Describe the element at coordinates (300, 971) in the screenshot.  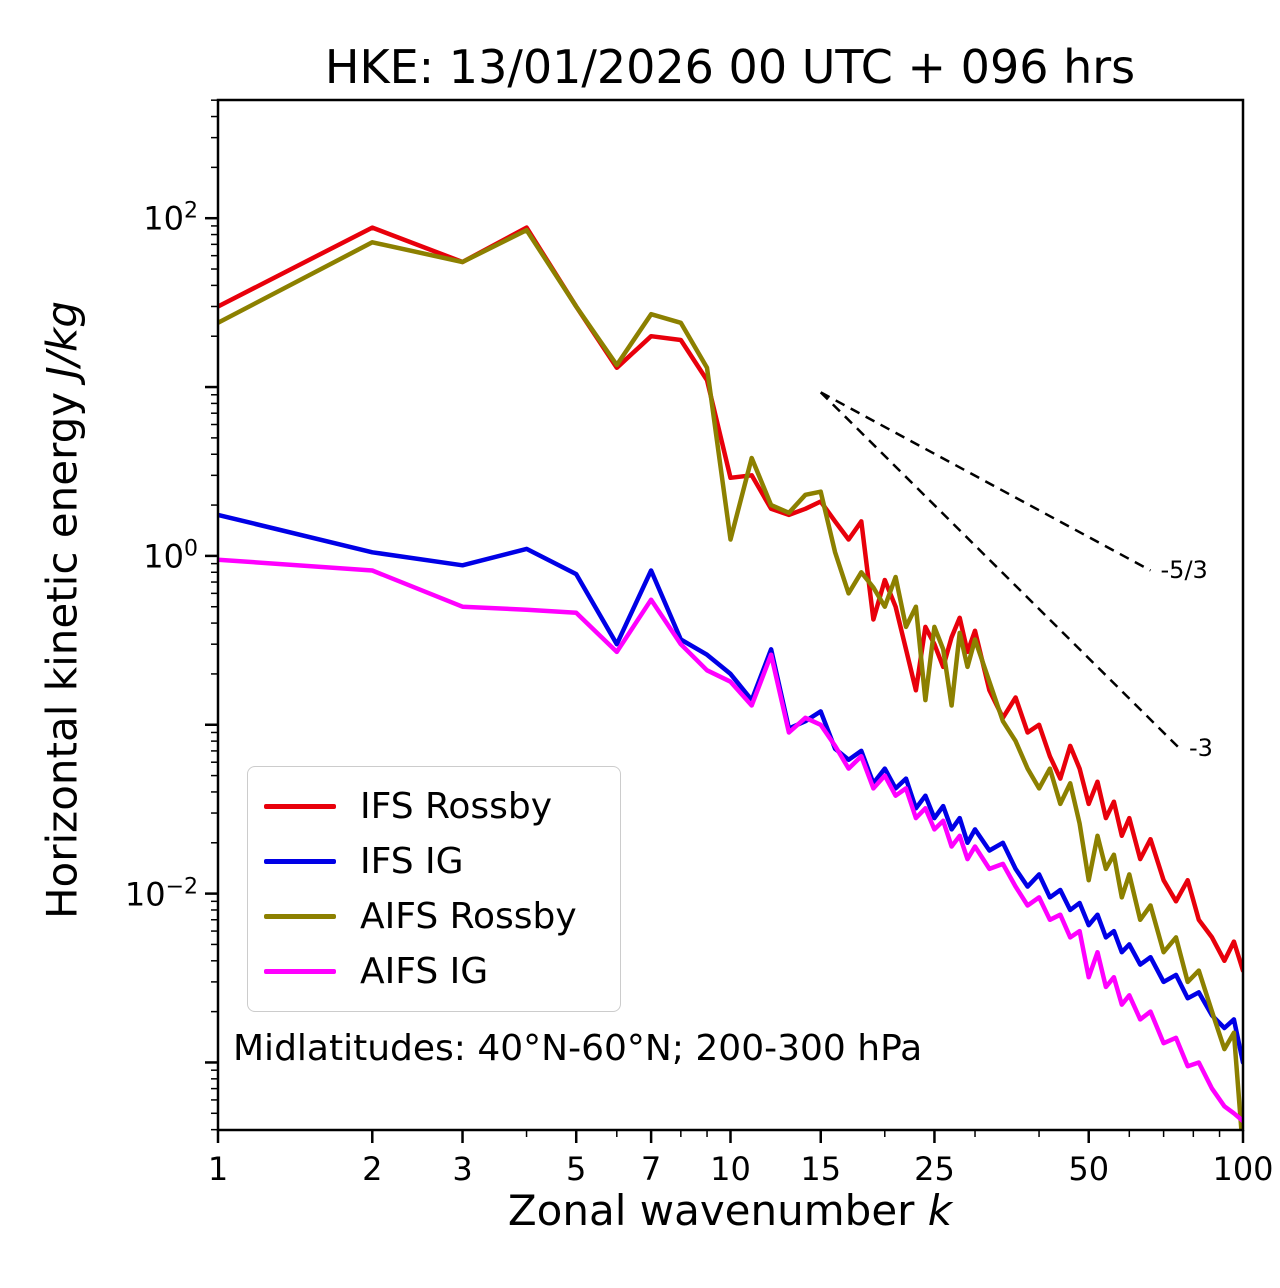
I see `legend-swatch-aifs-ig` at that location.